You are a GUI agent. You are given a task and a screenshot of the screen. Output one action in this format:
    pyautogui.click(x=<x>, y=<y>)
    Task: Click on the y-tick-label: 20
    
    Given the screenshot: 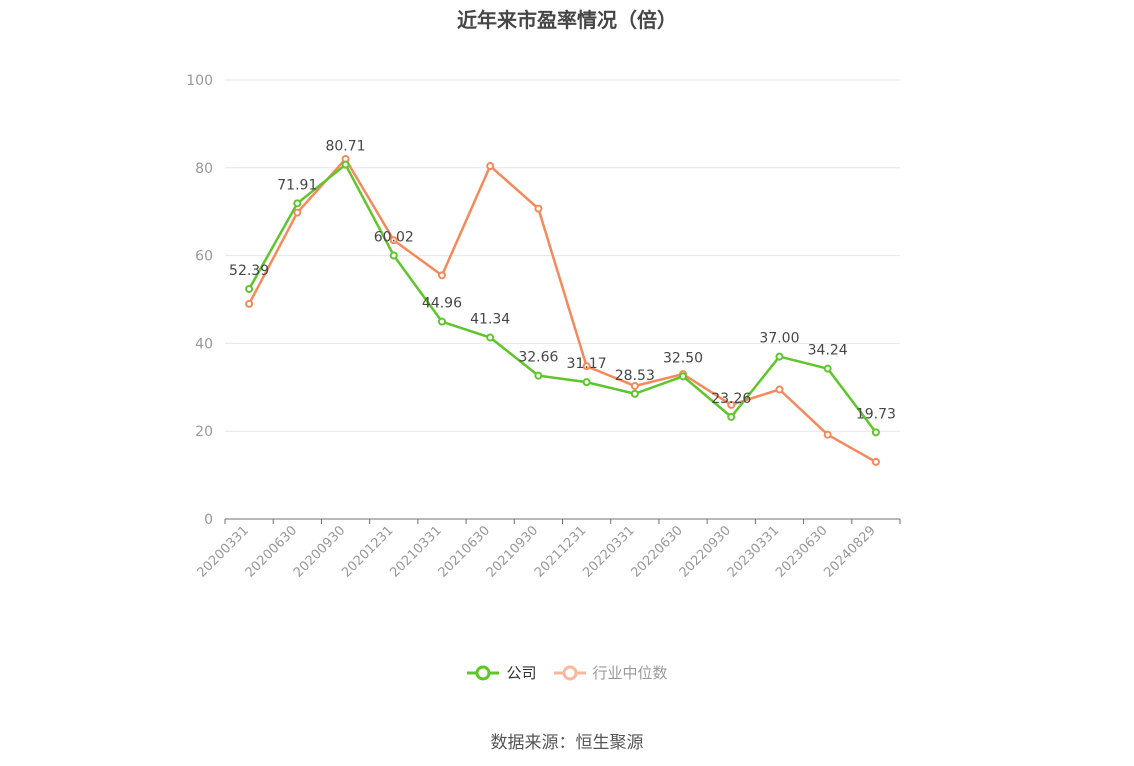 What is the action you would take?
    pyautogui.click(x=204, y=432)
    